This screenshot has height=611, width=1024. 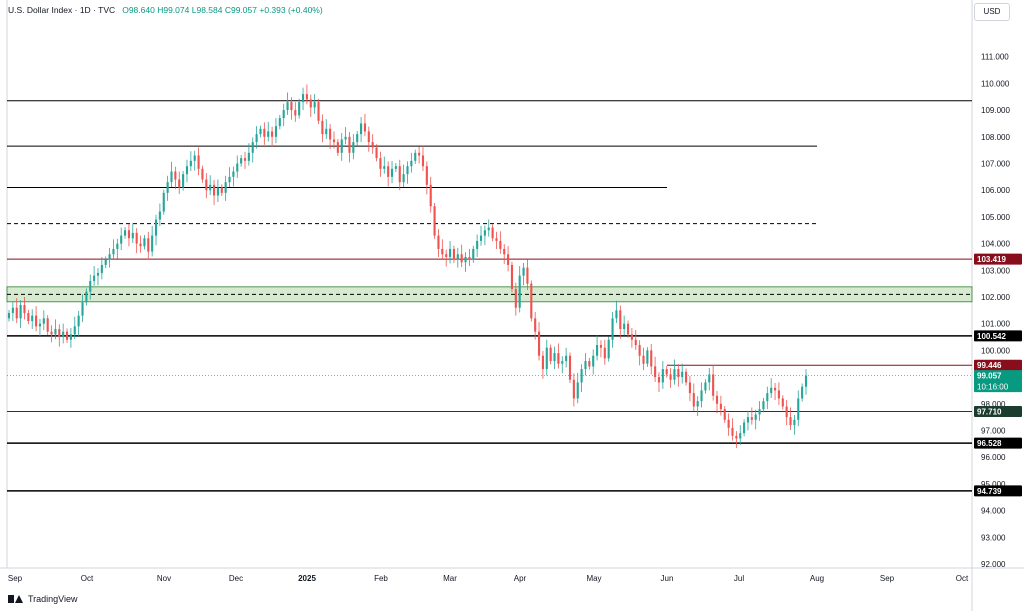 What do you see at coordinates (993, 564) in the screenshot?
I see `price-tick-label: 92.000` at bounding box center [993, 564].